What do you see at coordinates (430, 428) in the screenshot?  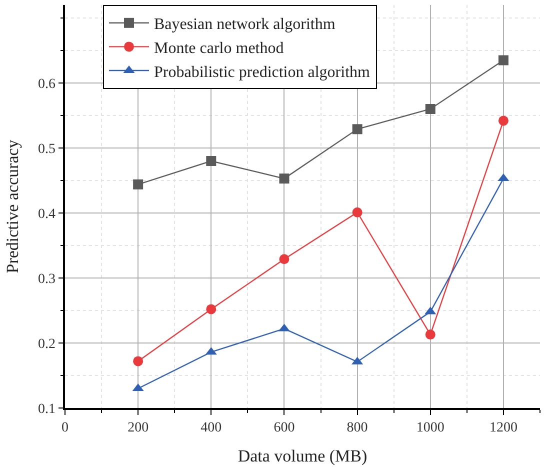 I see `x-tick-label: 1000` at bounding box center [430, 428].